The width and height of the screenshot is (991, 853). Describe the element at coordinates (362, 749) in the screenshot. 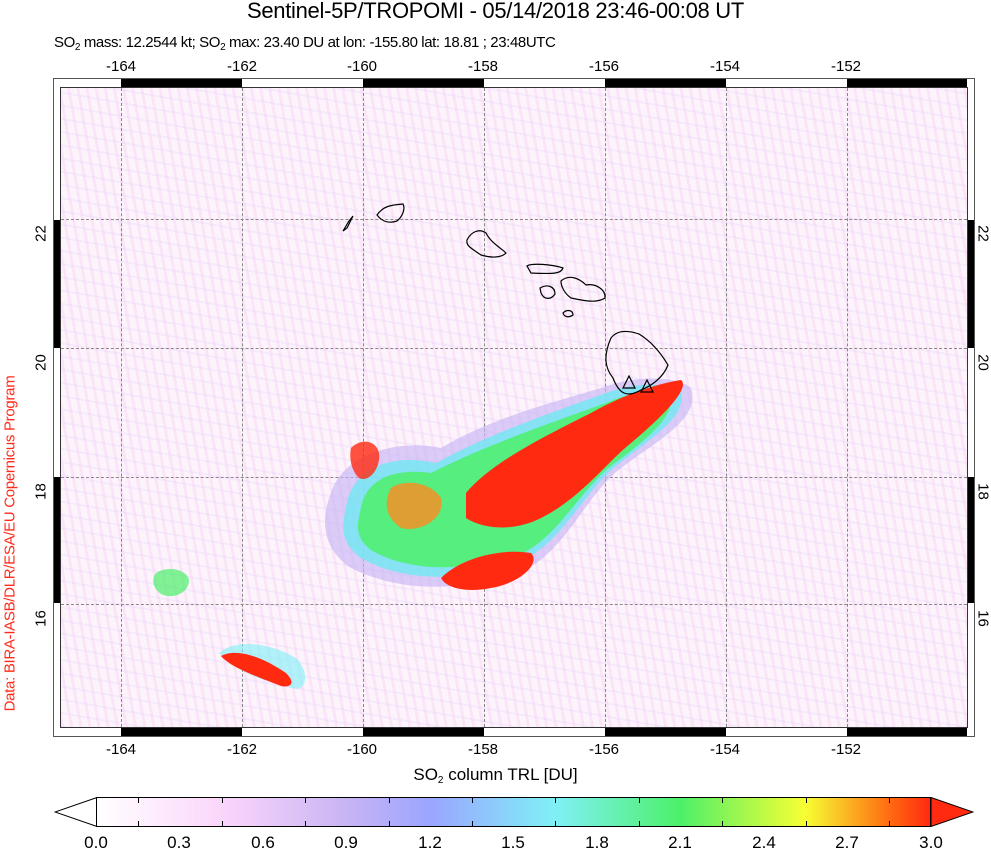

I see `lon-label-bottom: -160` at that location.